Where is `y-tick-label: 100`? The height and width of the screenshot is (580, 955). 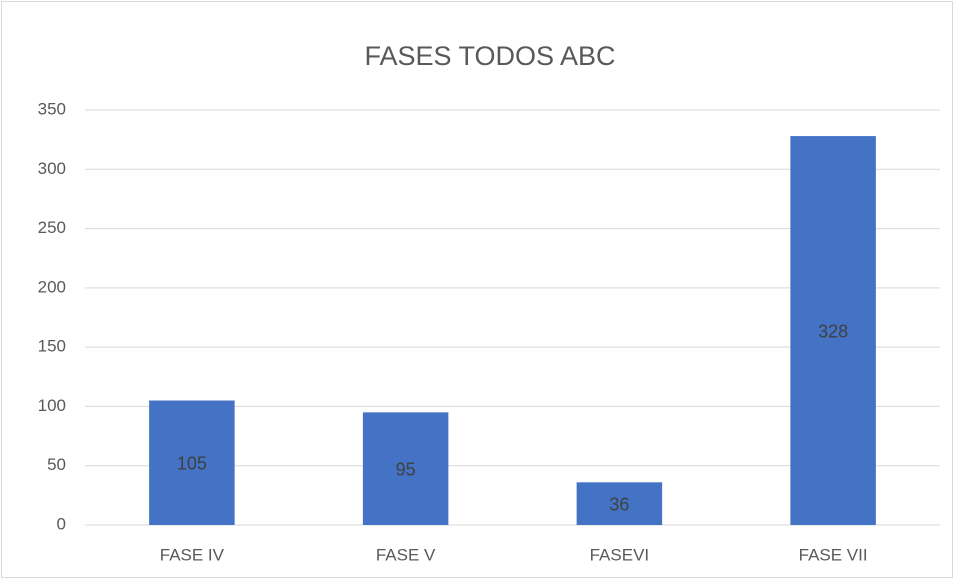 y-tick-label: 100 is located at coordinates (52, 405).